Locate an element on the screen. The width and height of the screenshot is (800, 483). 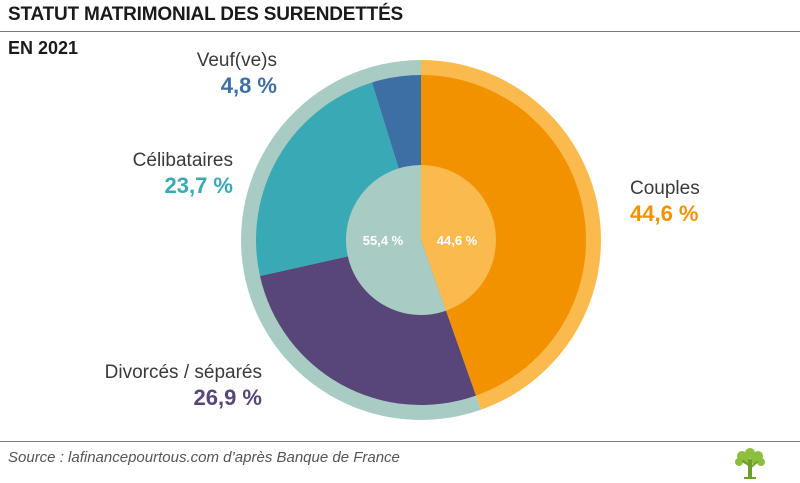
title-divider is located at coordinates (400, 31).